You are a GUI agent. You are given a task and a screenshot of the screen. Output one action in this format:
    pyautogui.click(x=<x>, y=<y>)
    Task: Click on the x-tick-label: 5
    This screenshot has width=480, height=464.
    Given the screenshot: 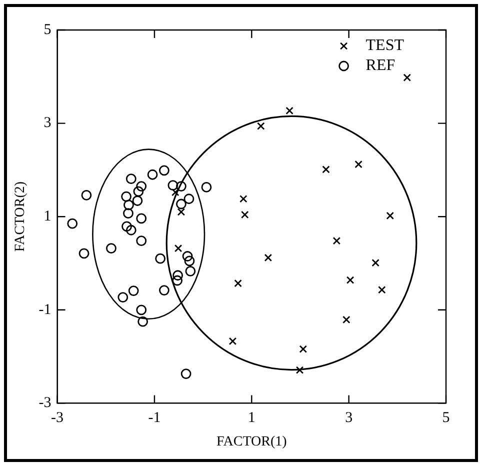 What is the action you would take?
    pyautogui.click(x=446, y=418)
    